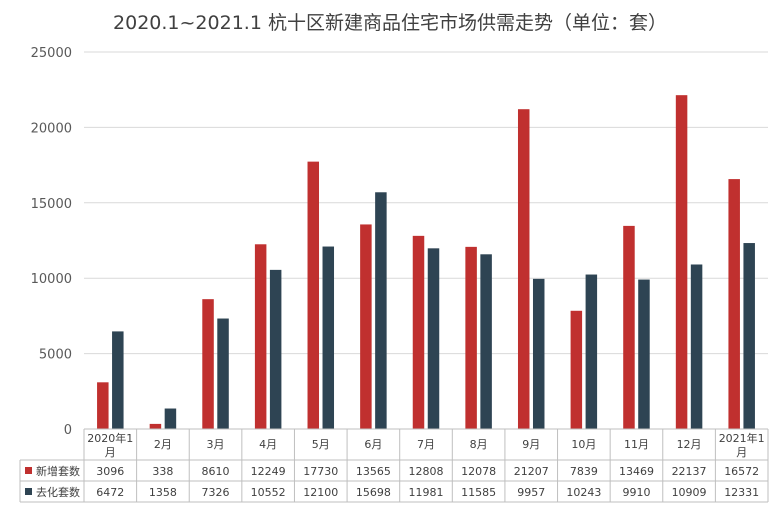 Image resolution: width=780 pixels, height=509 pixels. What do you see at coordinates (320, 471) in the screenshot?
I see `data-label: 17730` at bounding box center [320, 471].